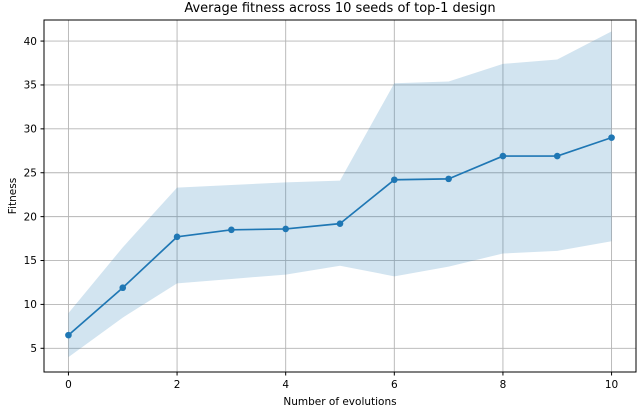 The image size is (640, 413). I want to click on y-tick-label: 35, so click(30, 86).